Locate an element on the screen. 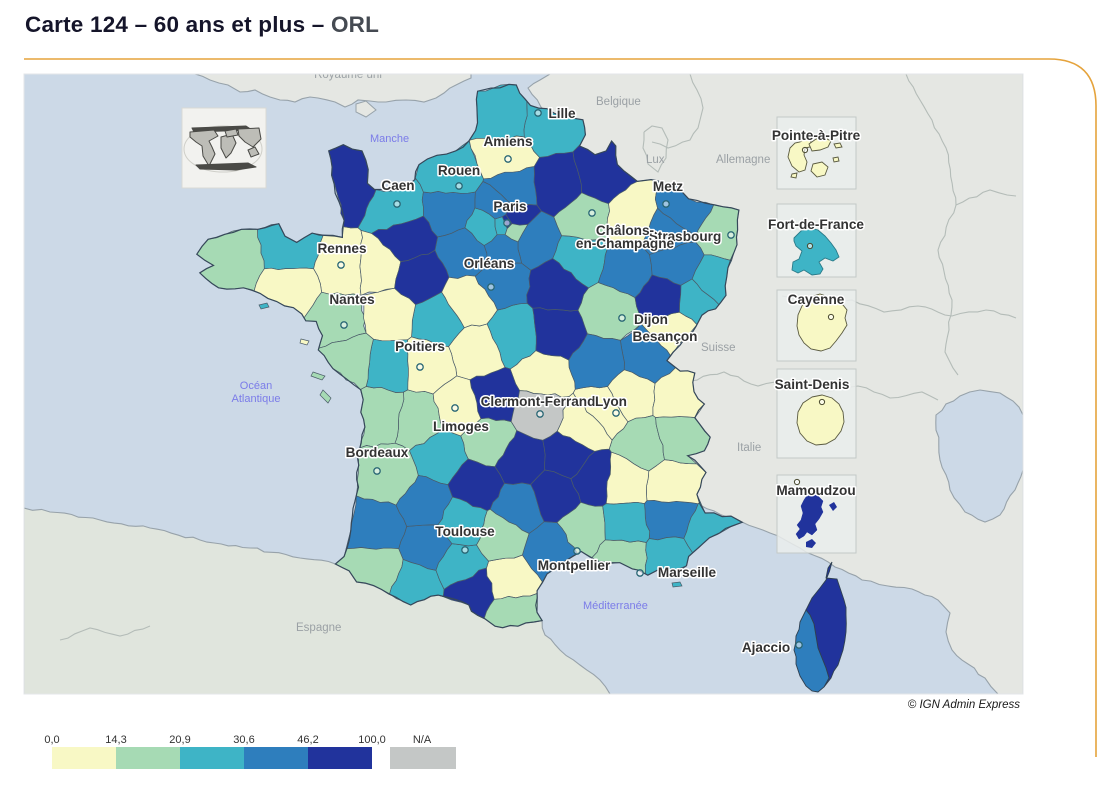 The width and height of the screenshot is (1112, 789). svg-text: Fort-de-France is located at coordinates (816, 224).